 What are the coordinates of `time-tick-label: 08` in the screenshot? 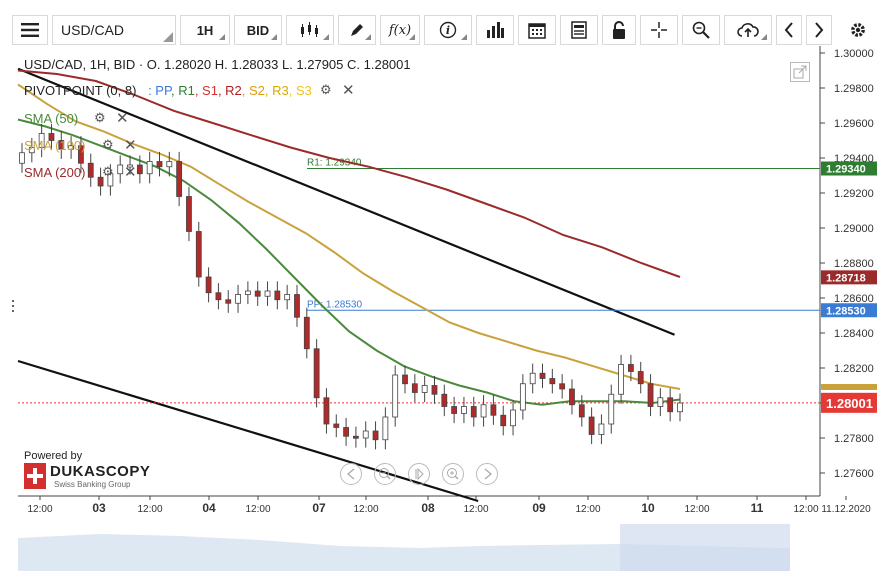 It's located at (428, 508).